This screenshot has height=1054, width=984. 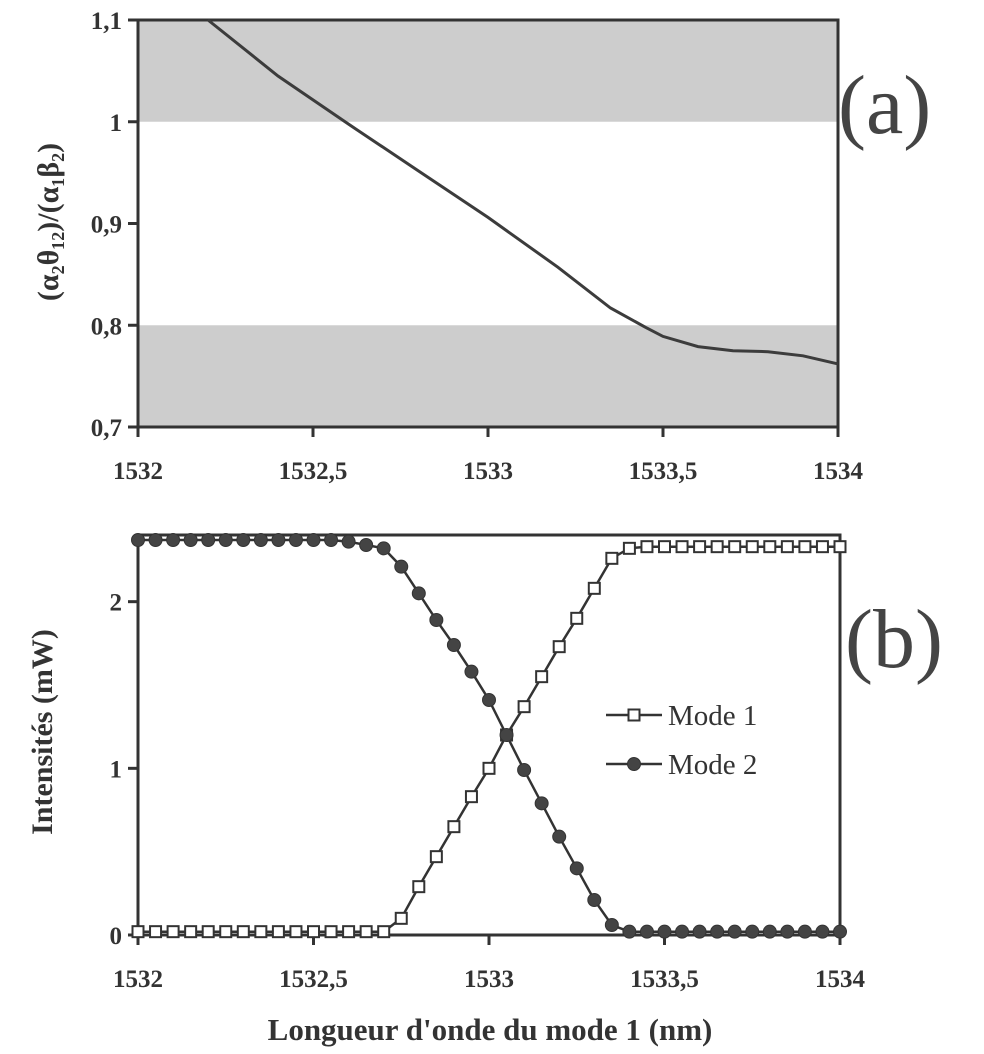 I want to click on x-tick-label: 1532,5, so click(x=313, y=471).